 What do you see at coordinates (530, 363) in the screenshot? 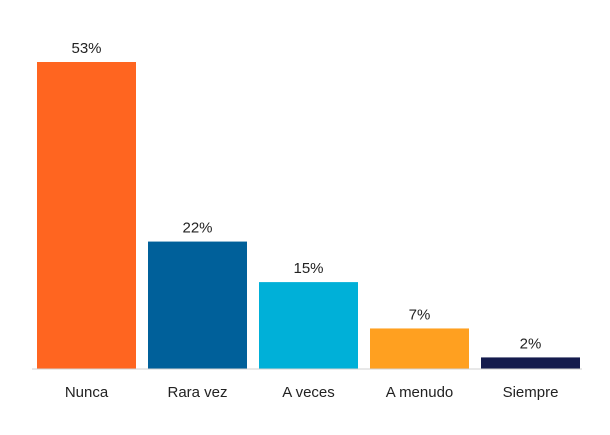
I see `bar-siempre` at bounding box center [530, 363].